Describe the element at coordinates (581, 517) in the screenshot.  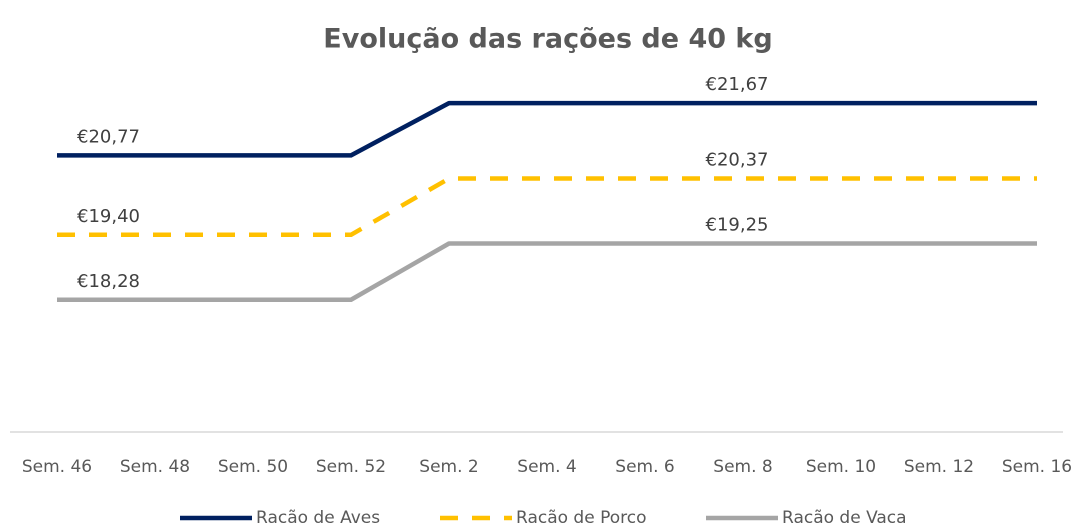
I see `legend-label: Racão de Porco` at that location.